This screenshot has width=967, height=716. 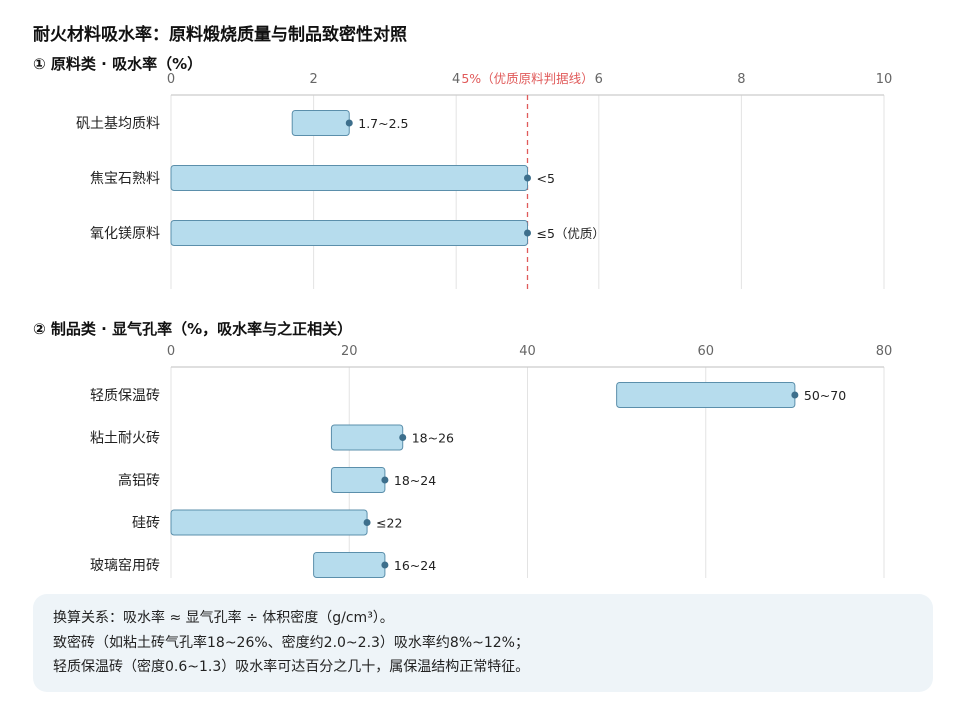 I want to click on page-title: 耐火材料吸水率：原料煅烧质量与制品致密性对照, so click(x=220, y=35).